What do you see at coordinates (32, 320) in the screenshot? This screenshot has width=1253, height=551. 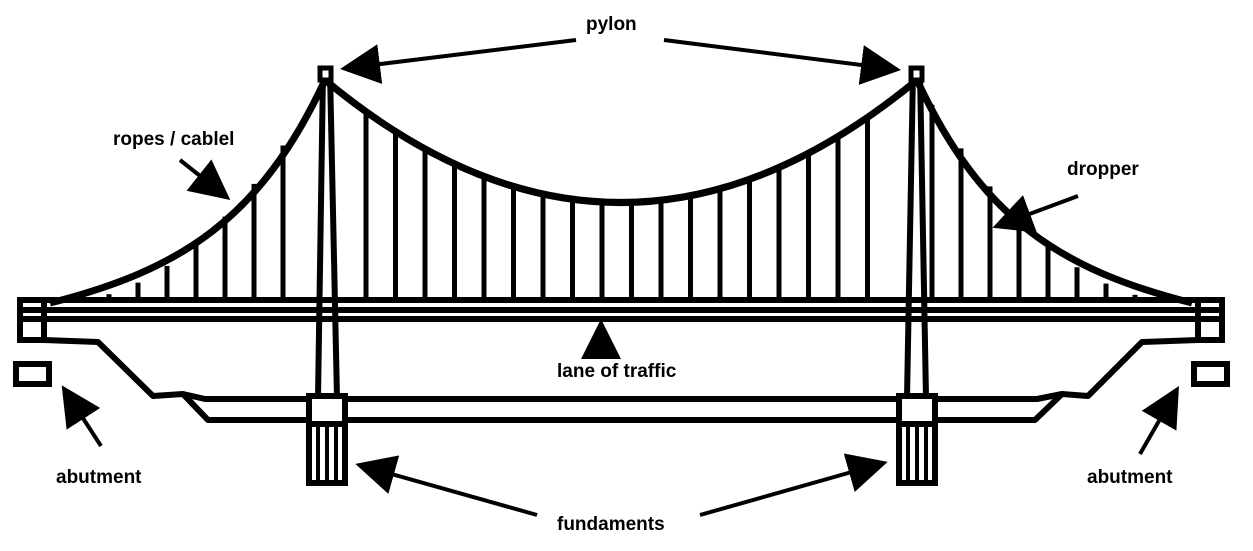 I see `deck-left-end` at bounding box center [32, 320].